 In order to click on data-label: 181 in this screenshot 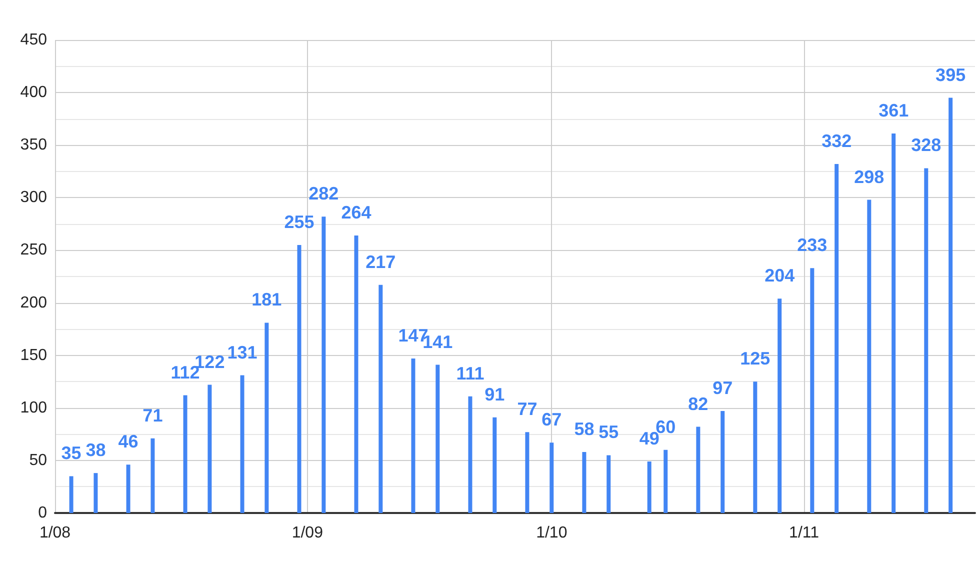, I will do `click(267, 300)`.